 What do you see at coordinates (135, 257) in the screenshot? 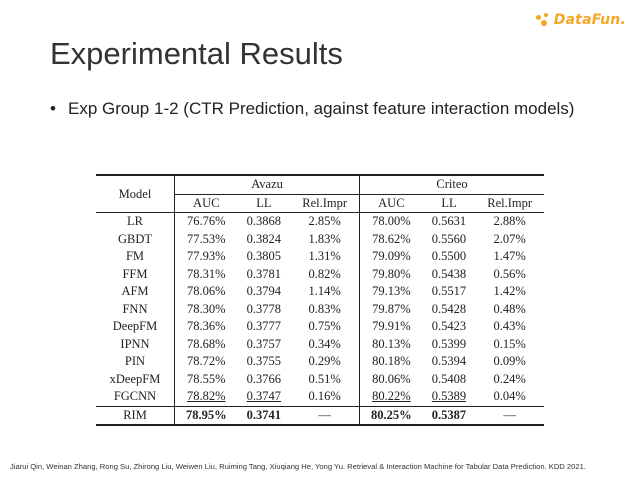
I see `model-name-cell: FM` at bounding box center [135, 257].